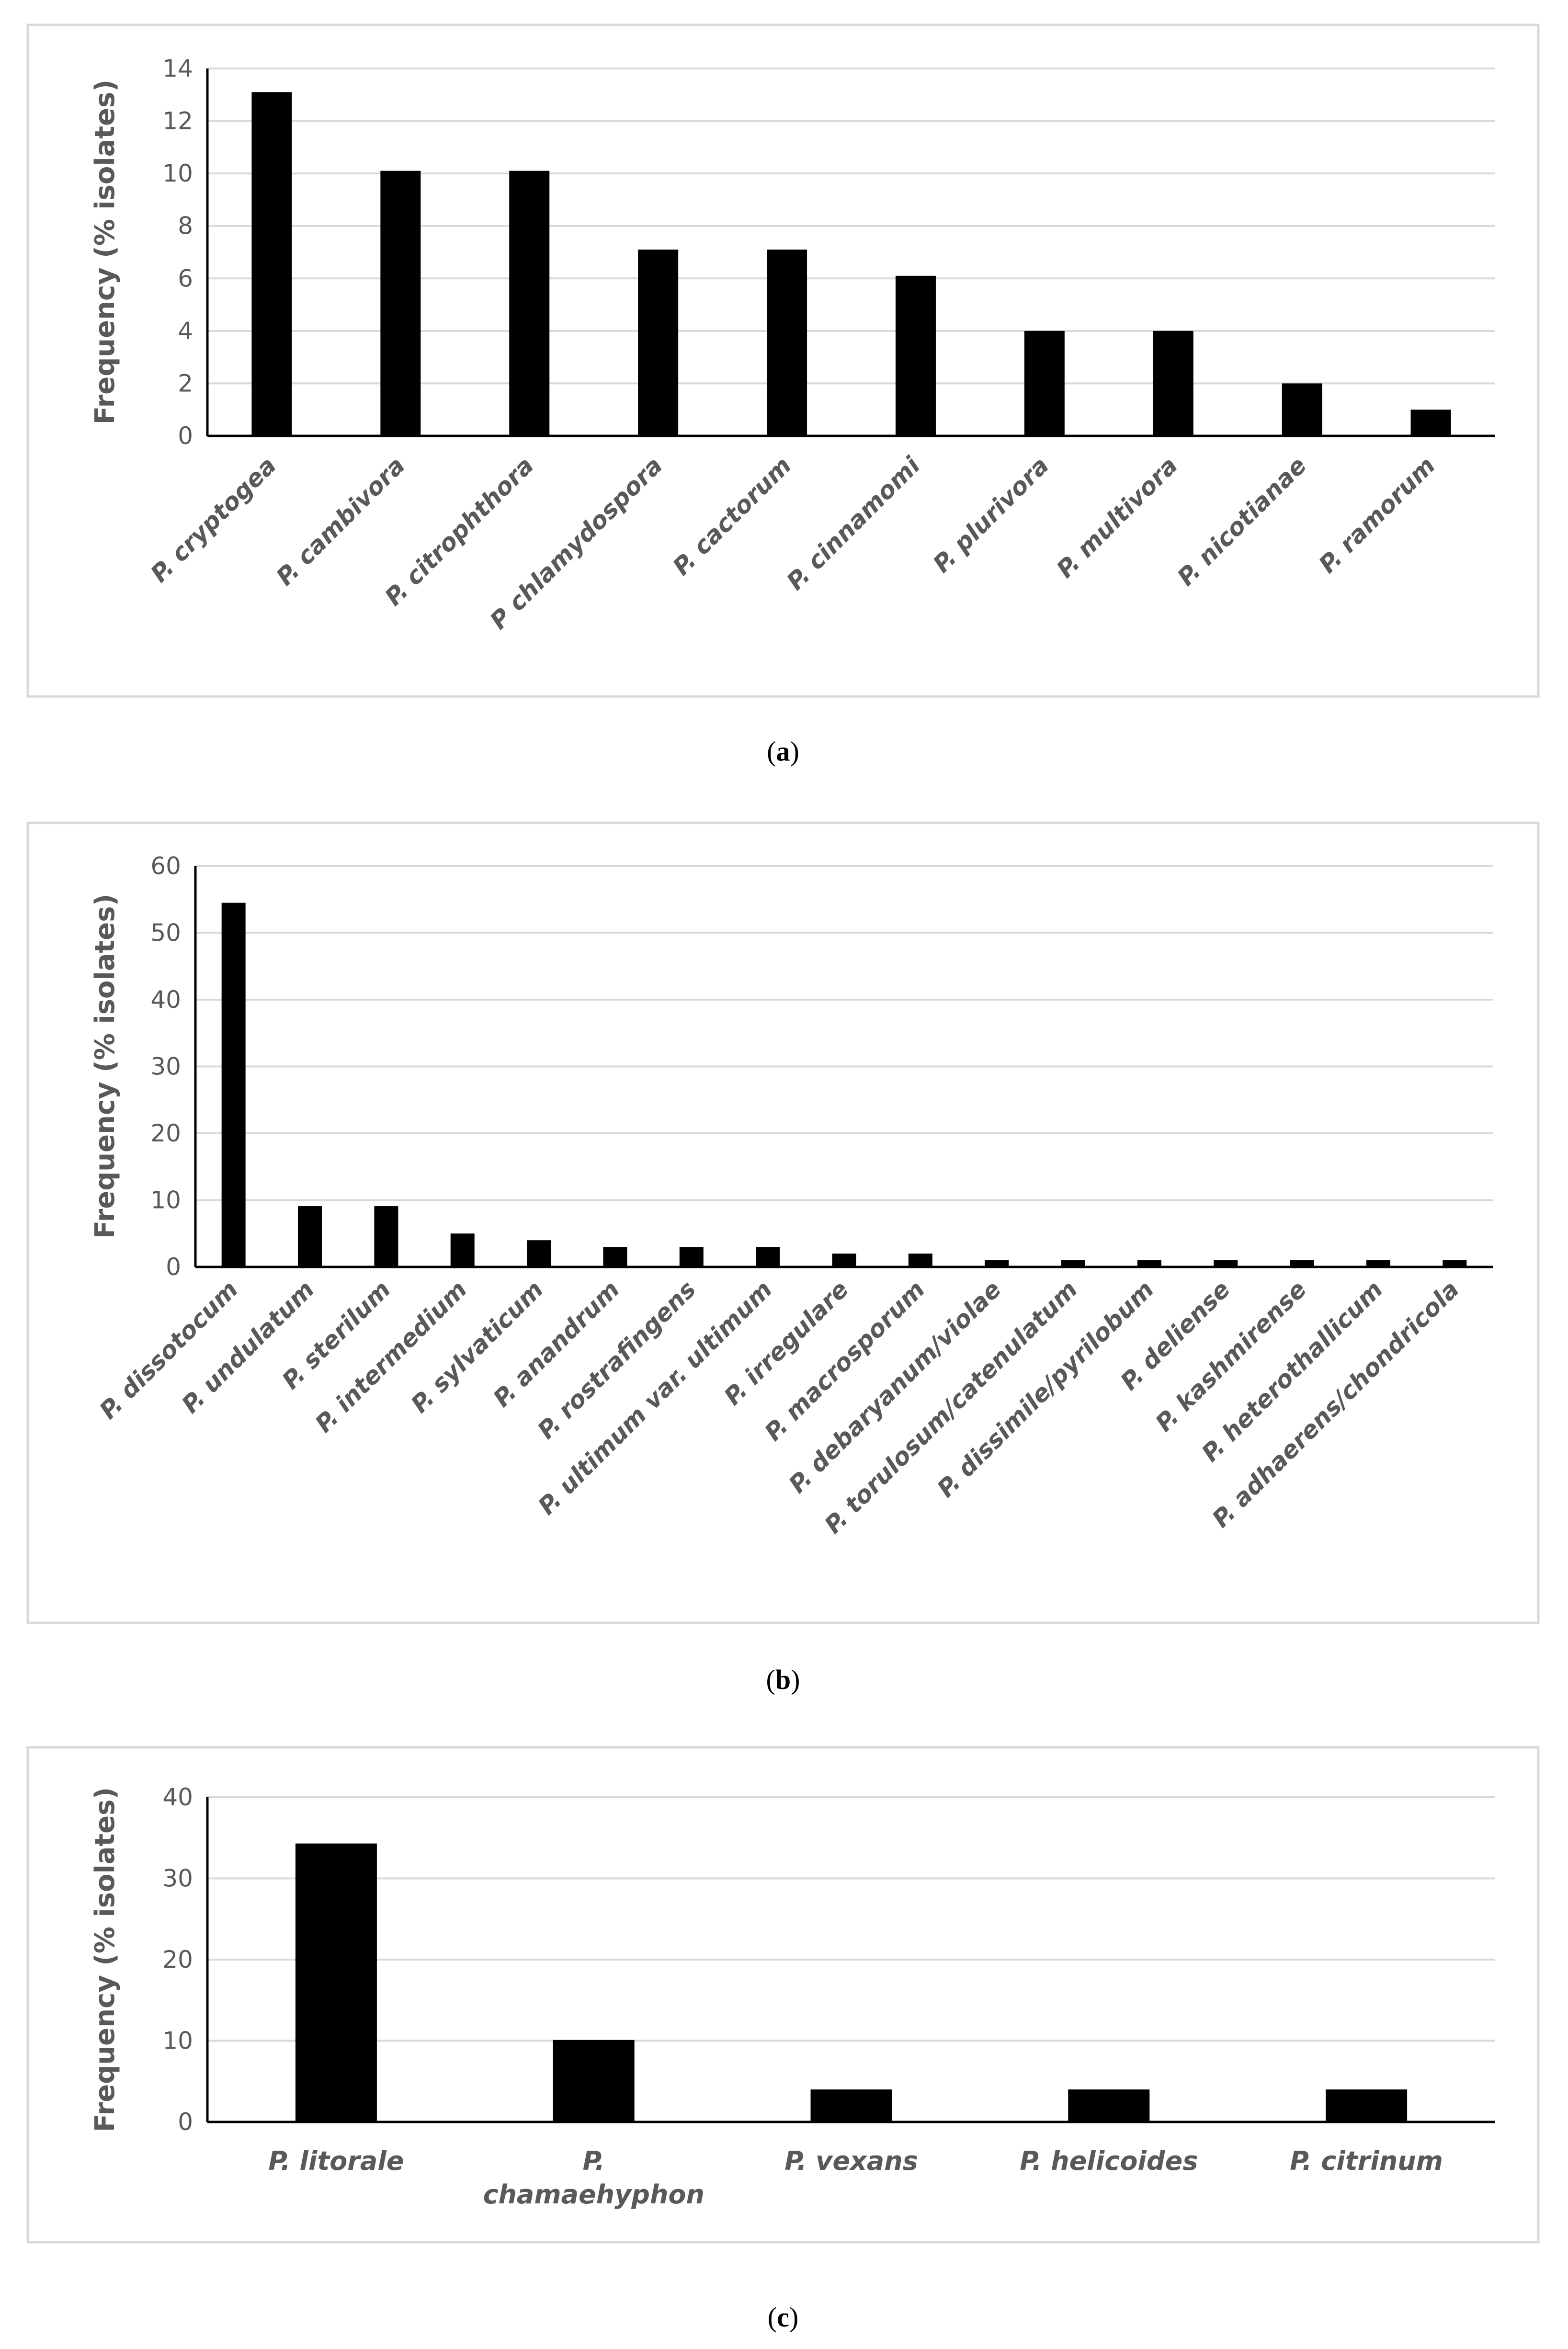  What do you see at coordinates (178, 121) in the screenshot?
I see `y-tick-label-a-6: 12` at bounding box center [178, 121].